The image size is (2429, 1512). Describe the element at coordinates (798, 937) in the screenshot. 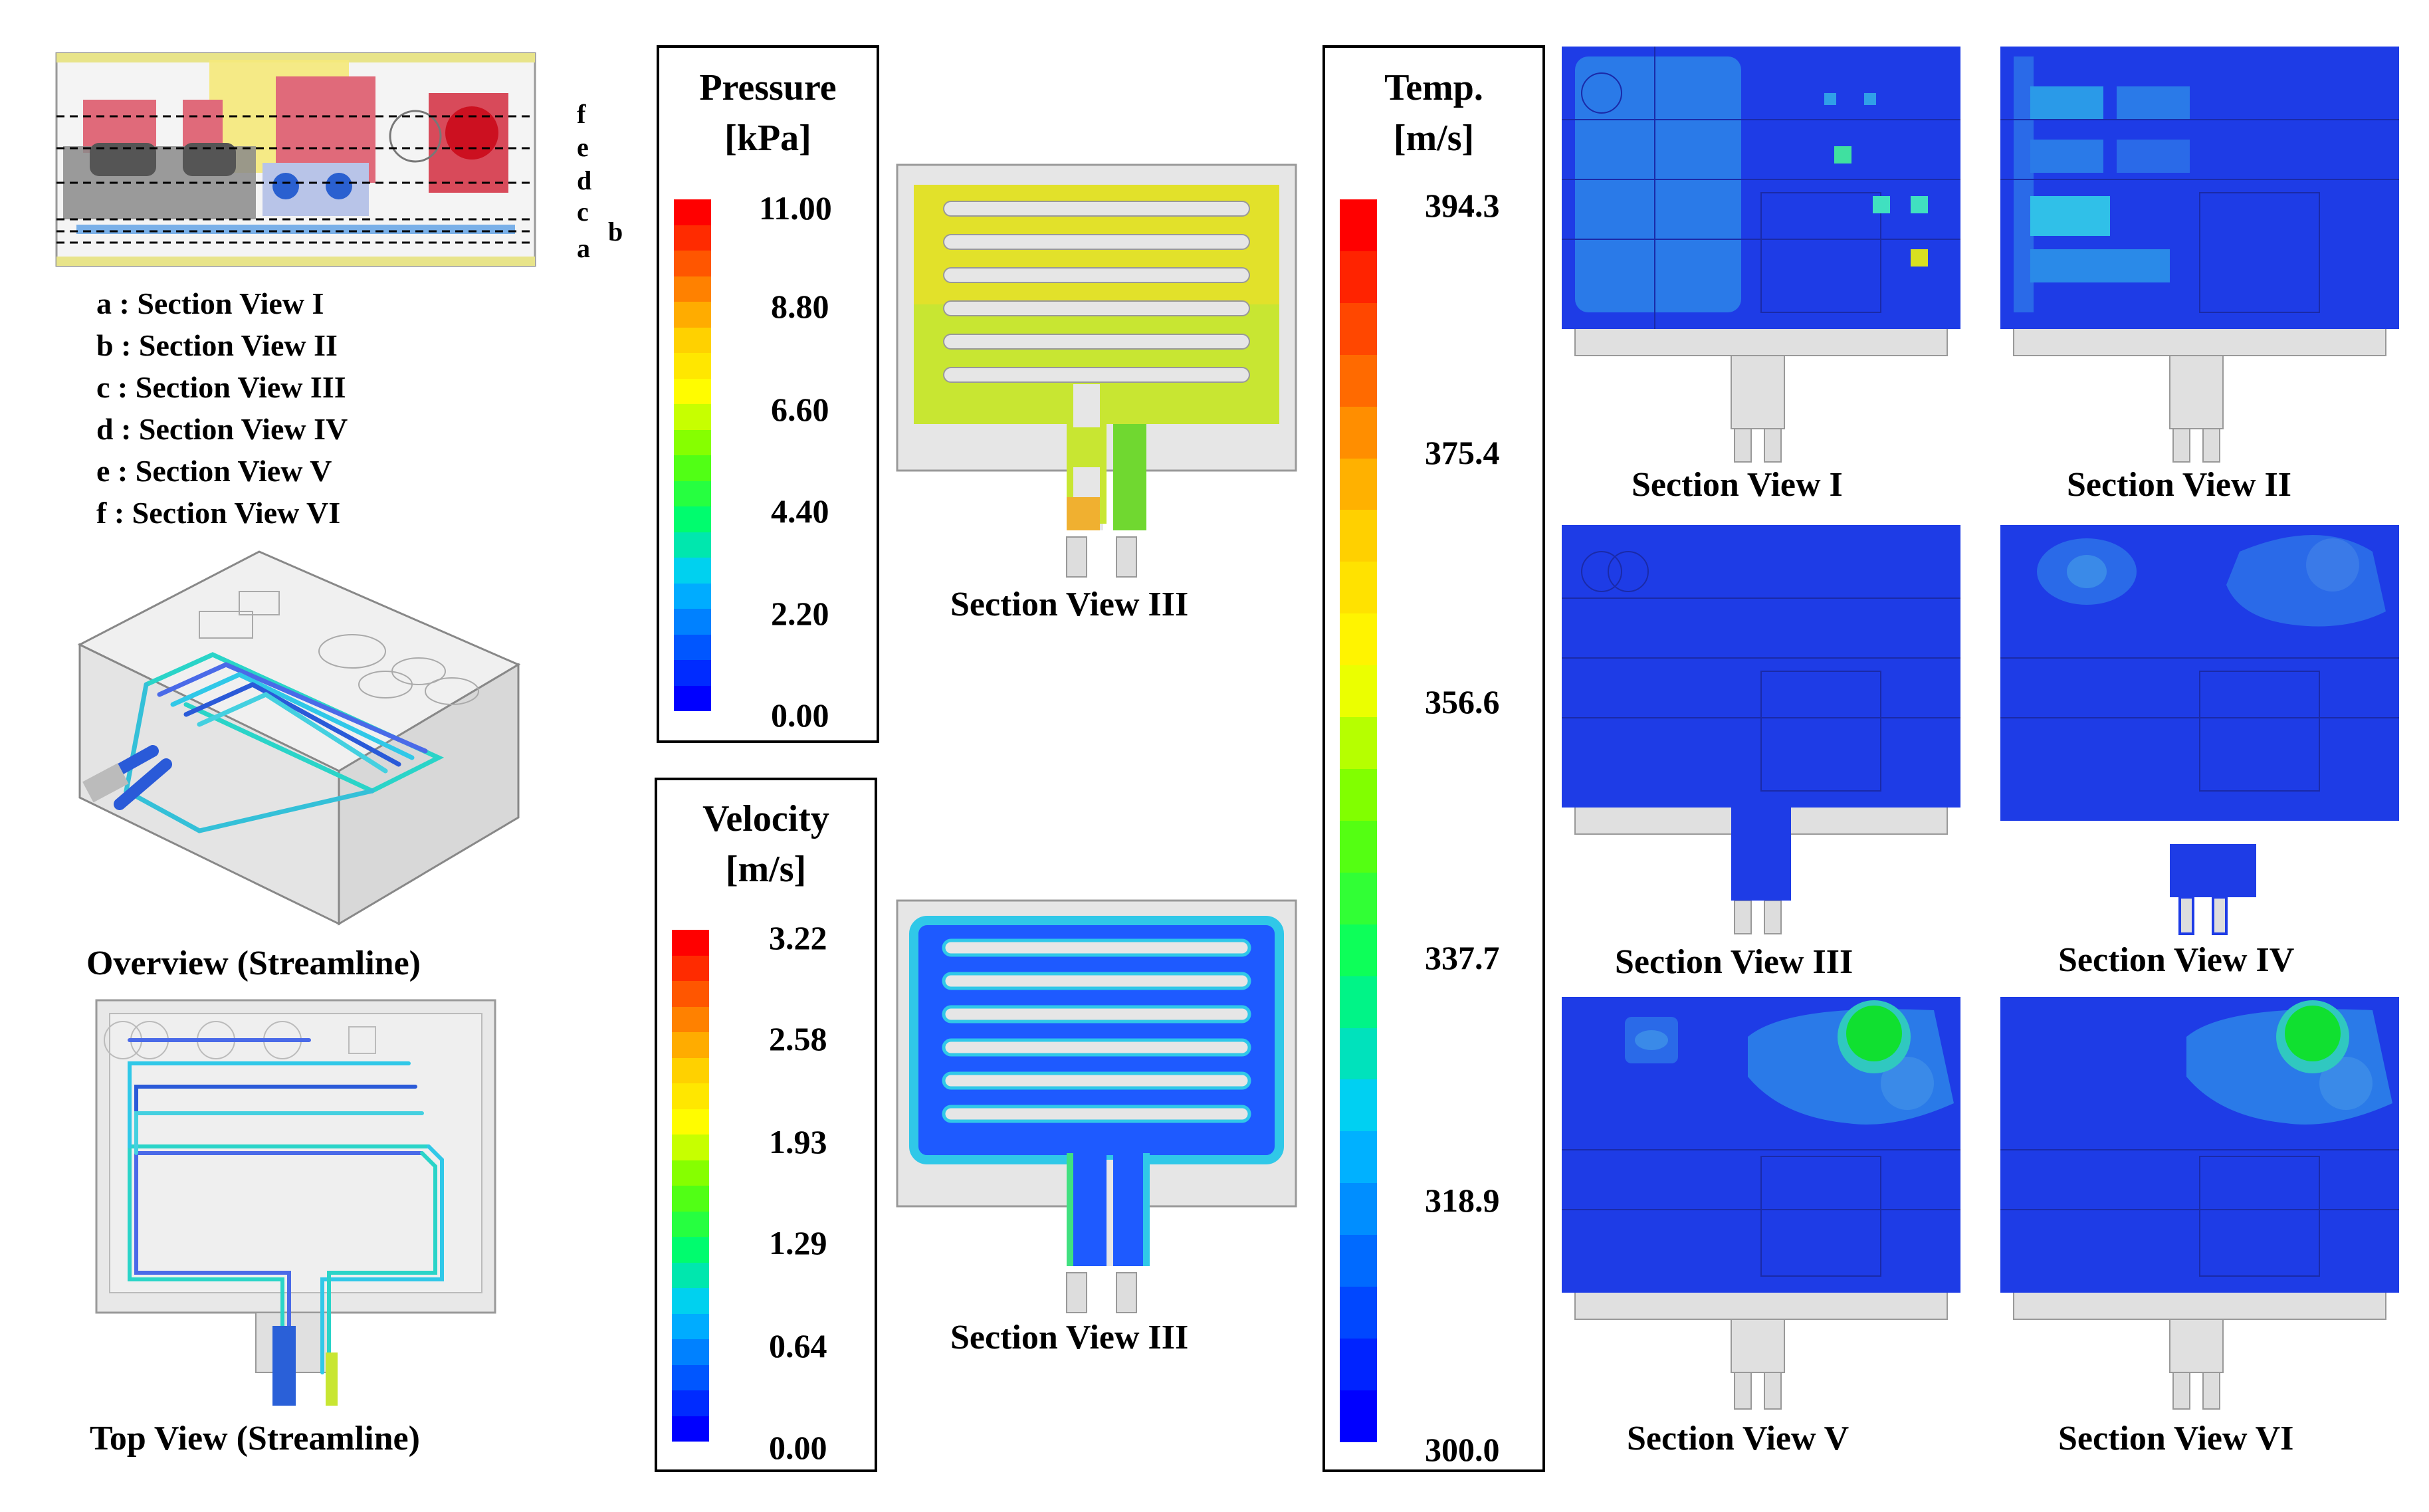

I see `velocity-tick: 3.22` at that location.